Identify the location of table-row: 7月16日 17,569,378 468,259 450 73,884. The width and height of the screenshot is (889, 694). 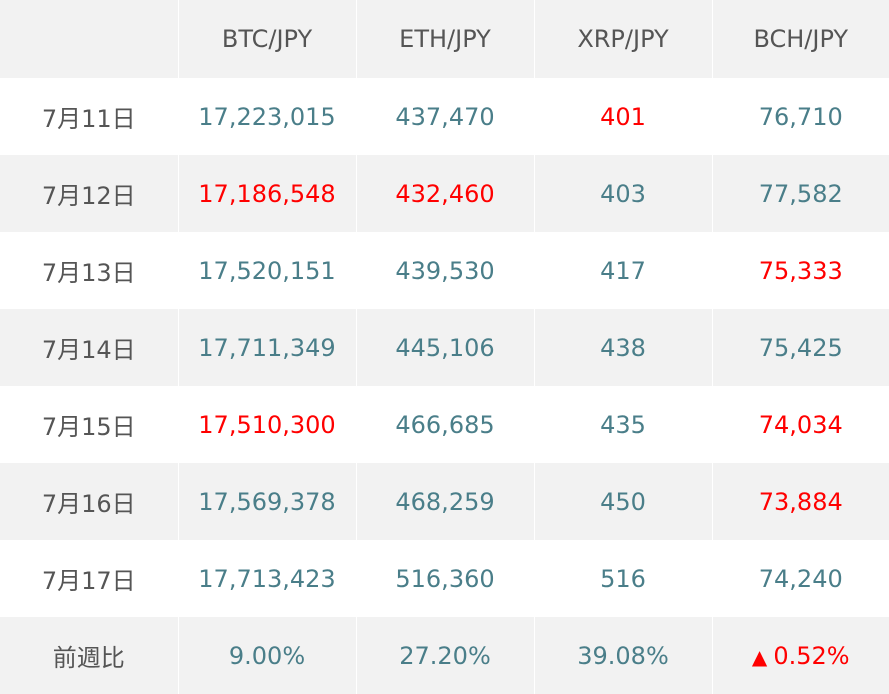
(444, 501).